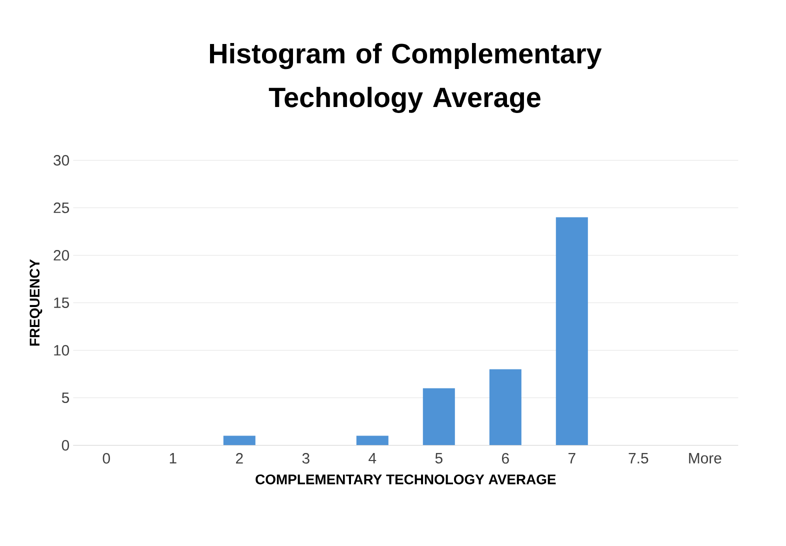  What do you see at coordinates (36, 302) in the screenshot?
I see `y-axis-title: FREQUENCY` at bounding box center [36, 302].